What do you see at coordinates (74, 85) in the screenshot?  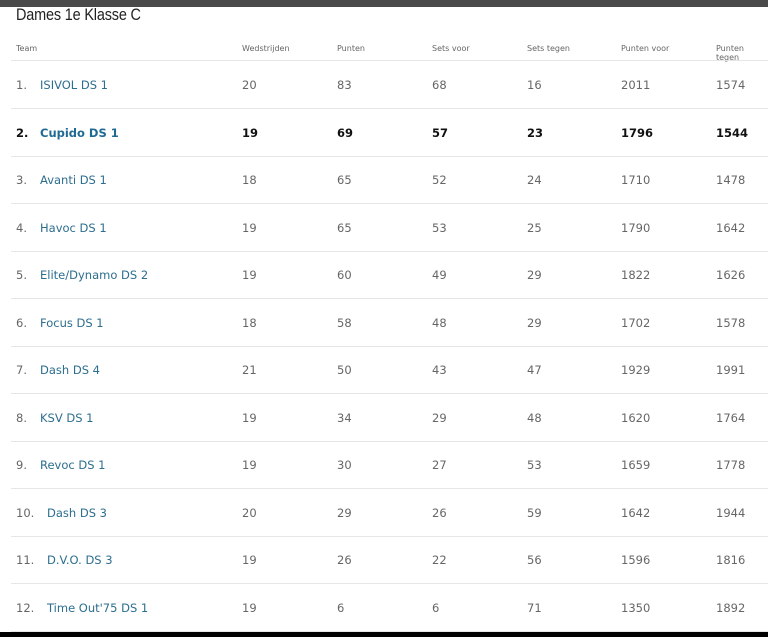 I see `team-link: ISIVOL DS 1` at bounding box center [74, 85].